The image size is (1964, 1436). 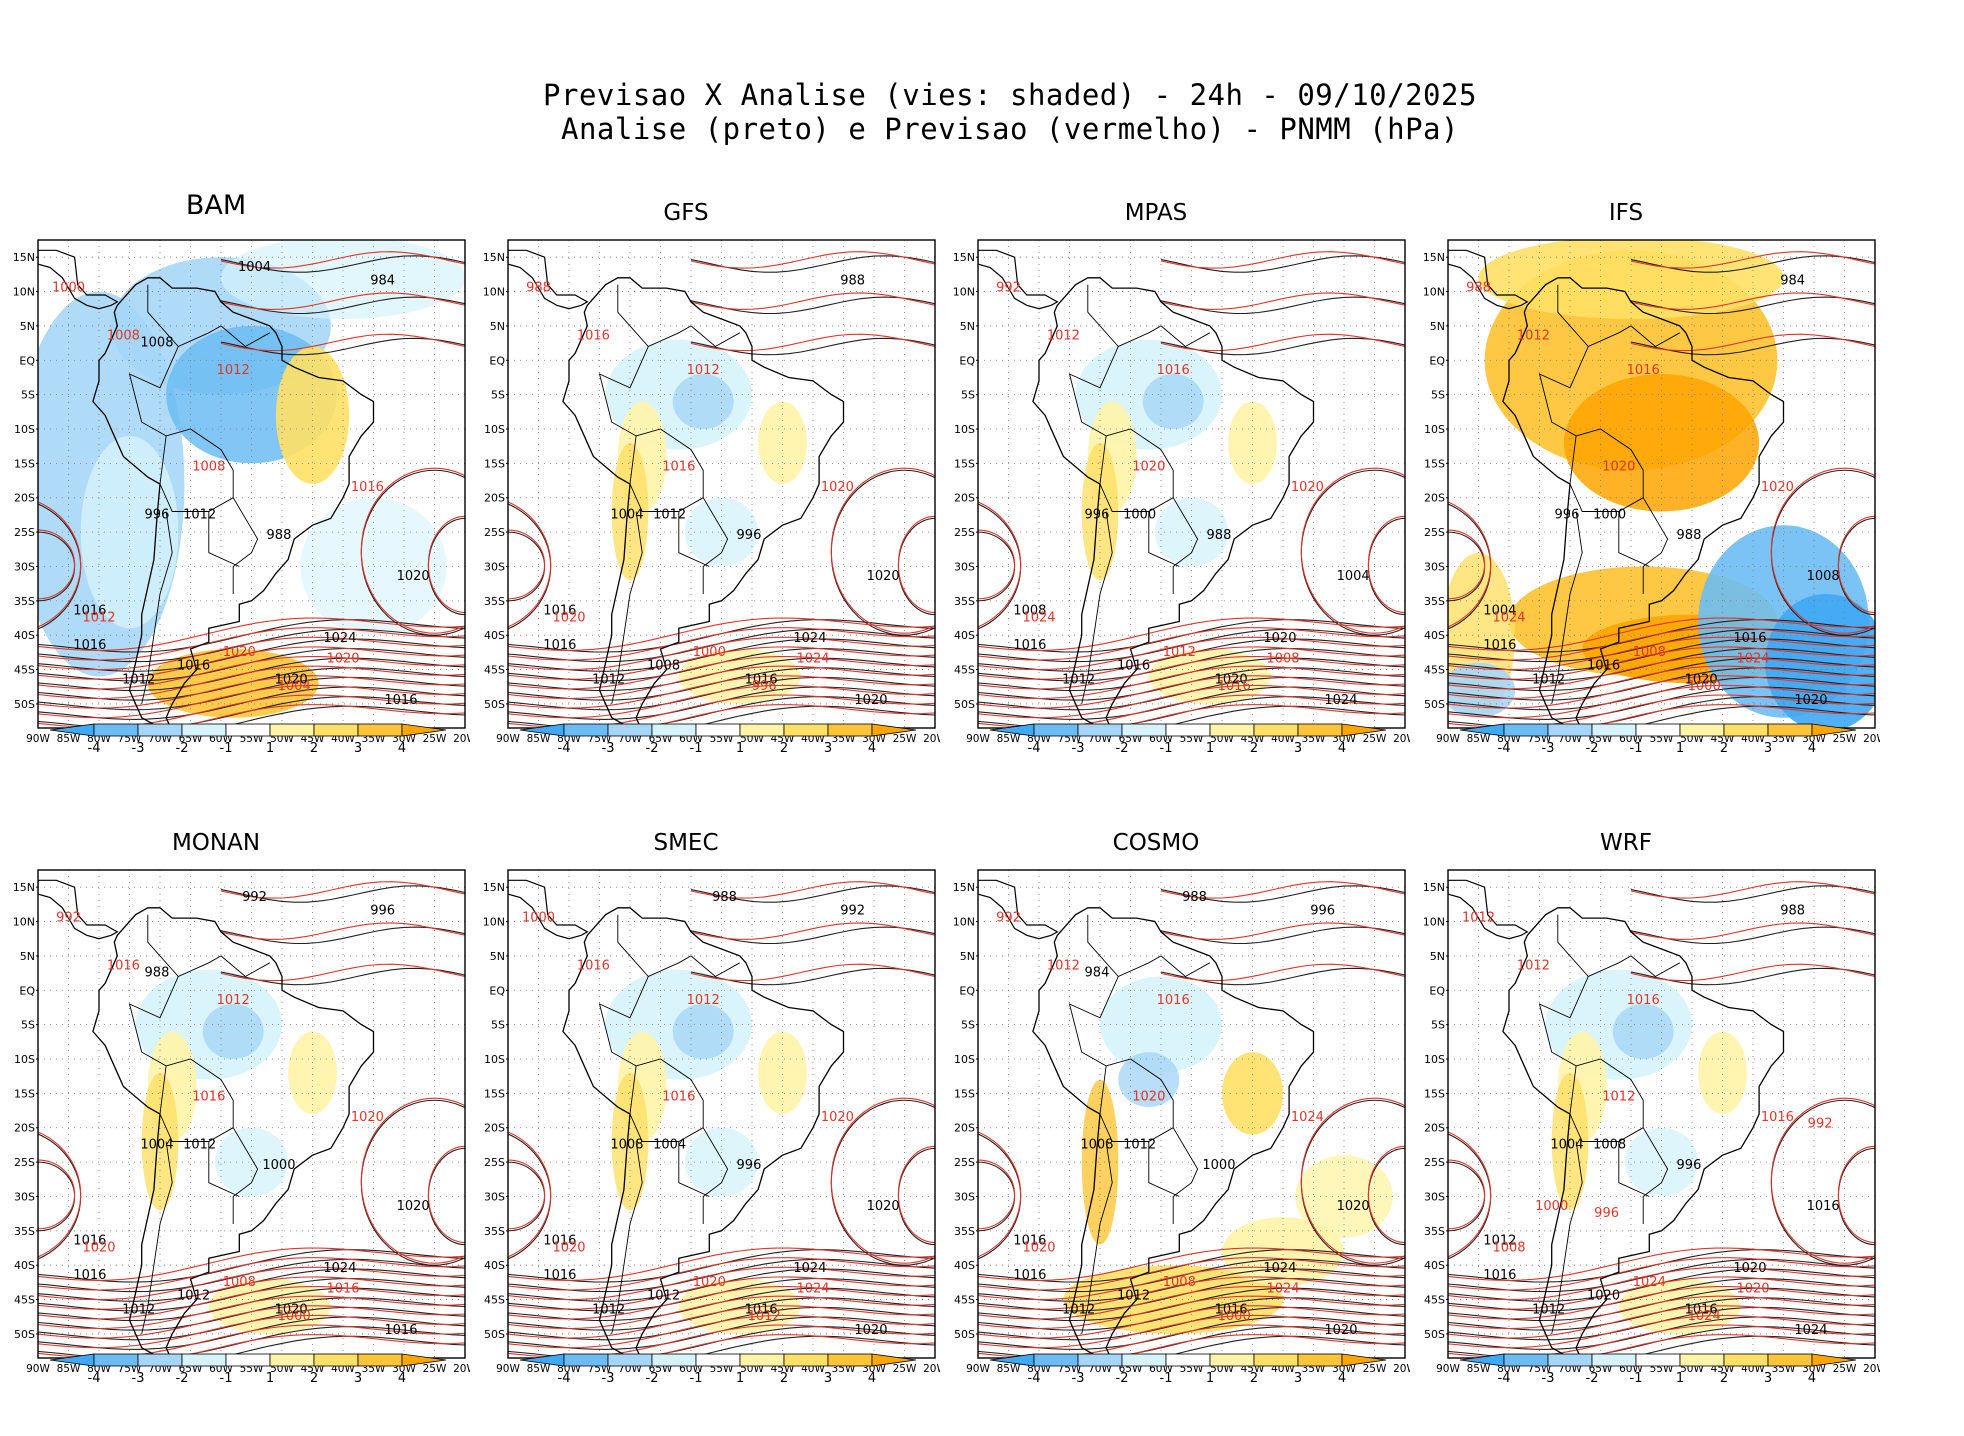 What do you see at coordinates (494, 1093) in the screenshot?
I see `lat-tick-label: 15S` at bounding box center [494, 1093].